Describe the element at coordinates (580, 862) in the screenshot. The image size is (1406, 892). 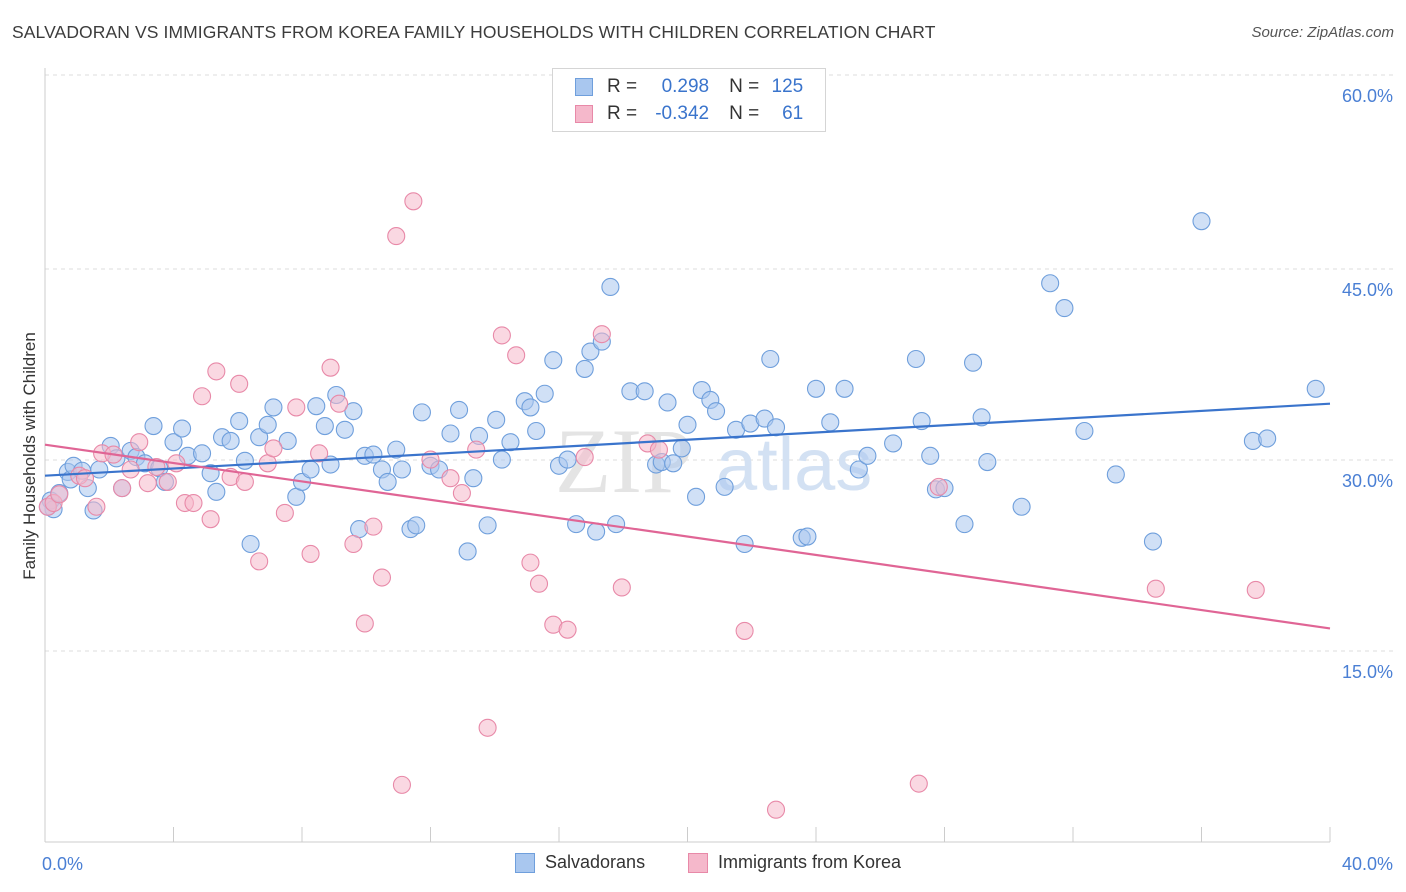
I see `bottom-legend-salvadorans: Salvadorans` at that location.